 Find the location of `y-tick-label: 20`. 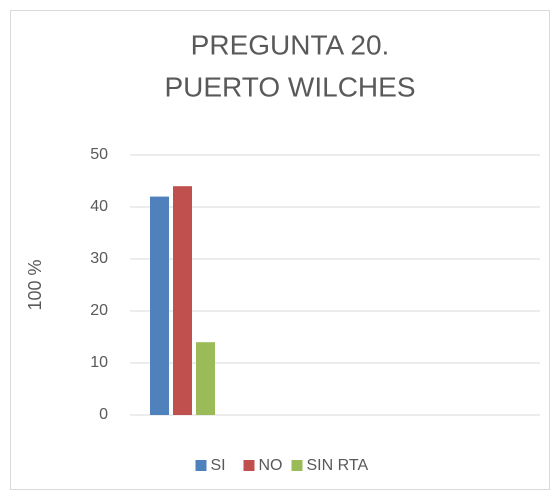

y-tick-label: 20 is located at coordinates (99, 310).